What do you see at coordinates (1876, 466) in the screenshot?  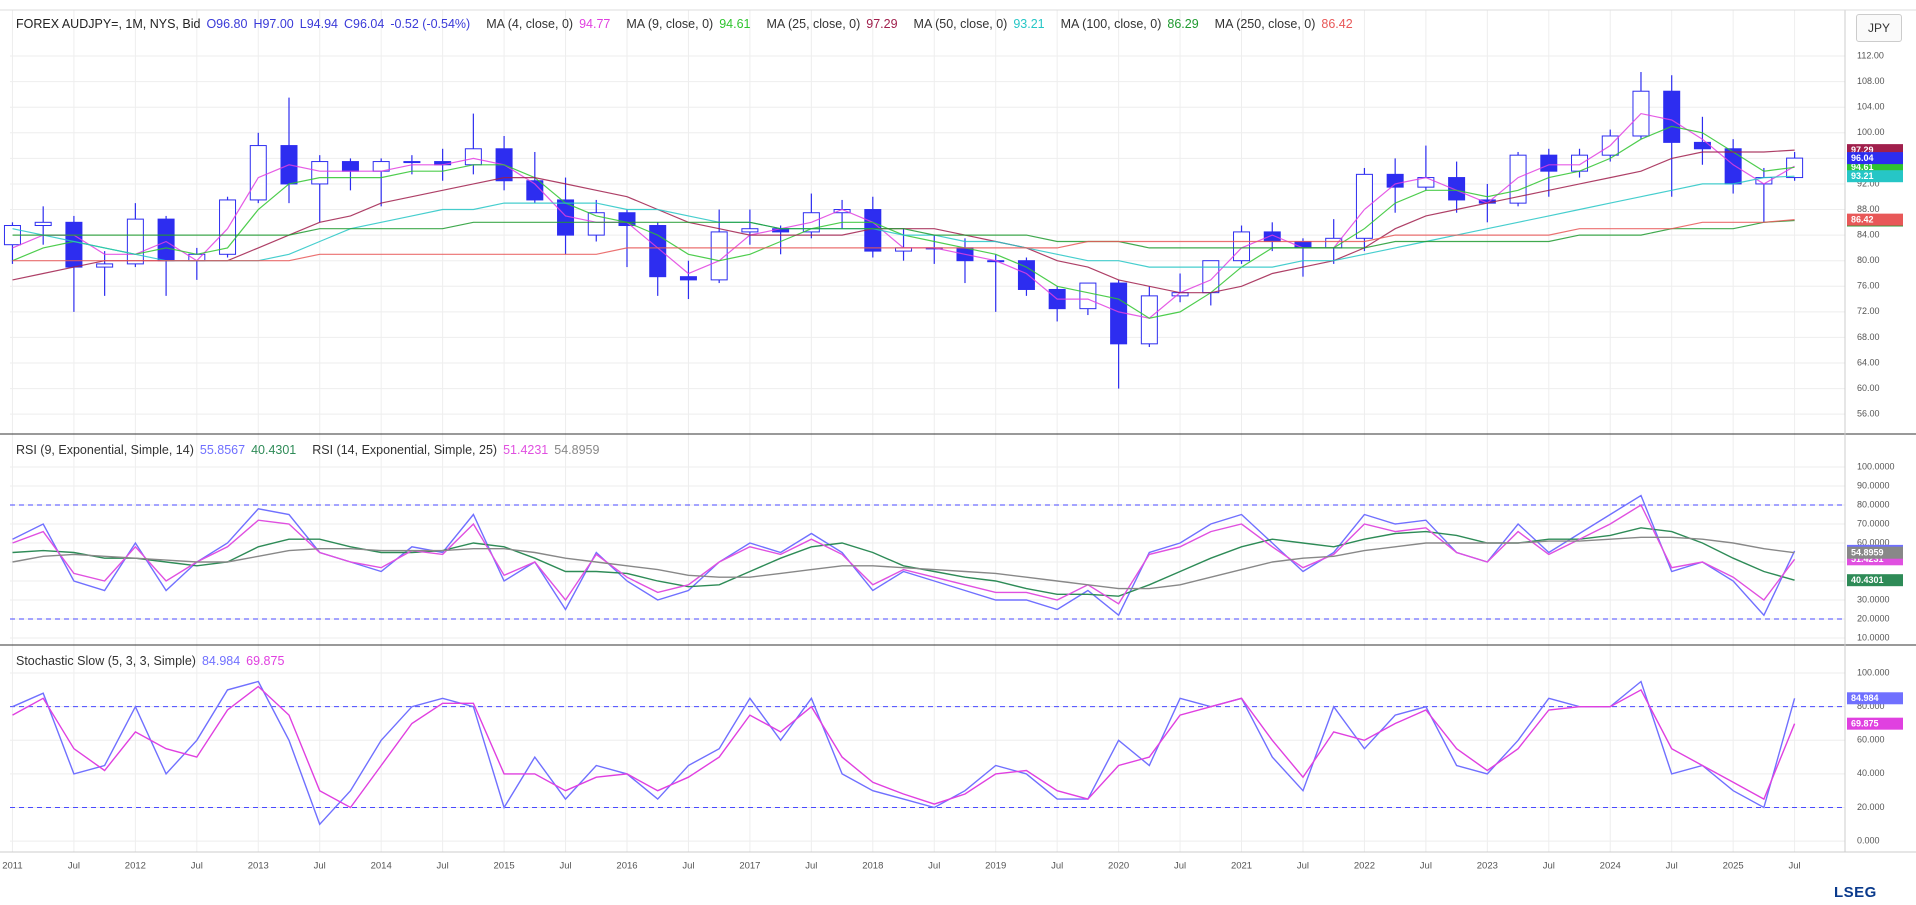 I see `y-tick-label: 100.0000` at bounding box center [1876, 466].